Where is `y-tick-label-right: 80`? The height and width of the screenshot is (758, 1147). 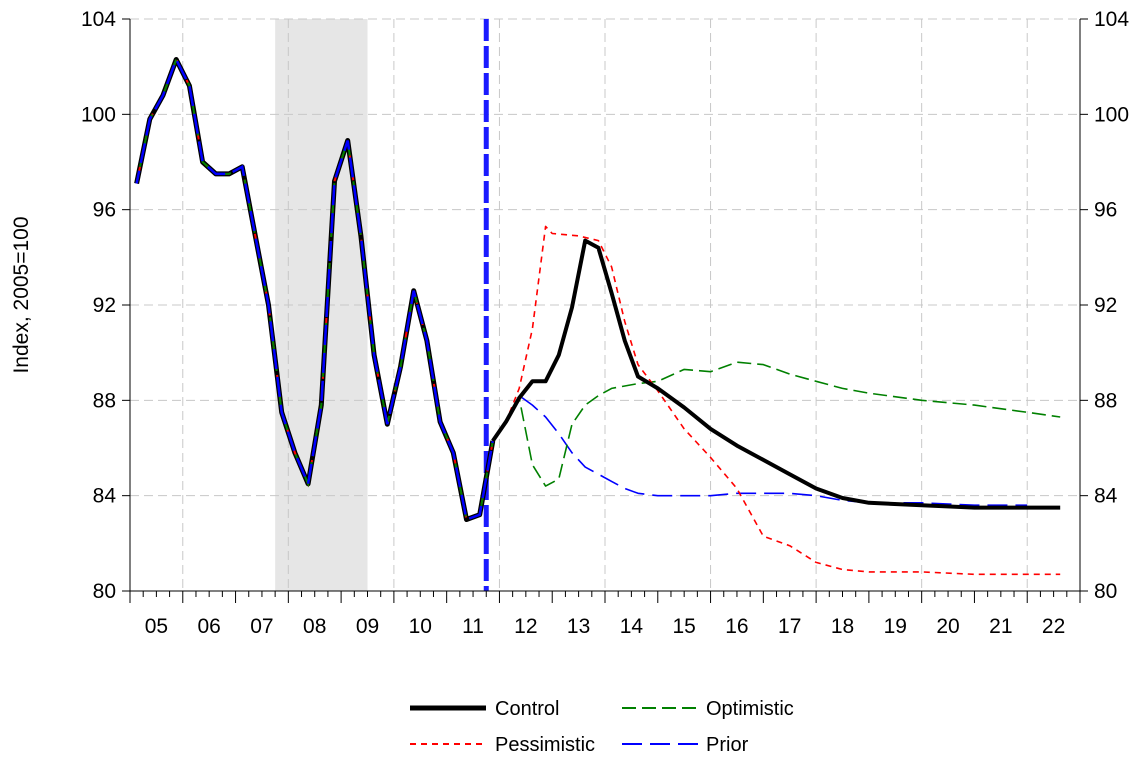
y-tick-label-right: 80 is located at coordinates (1105, 591).